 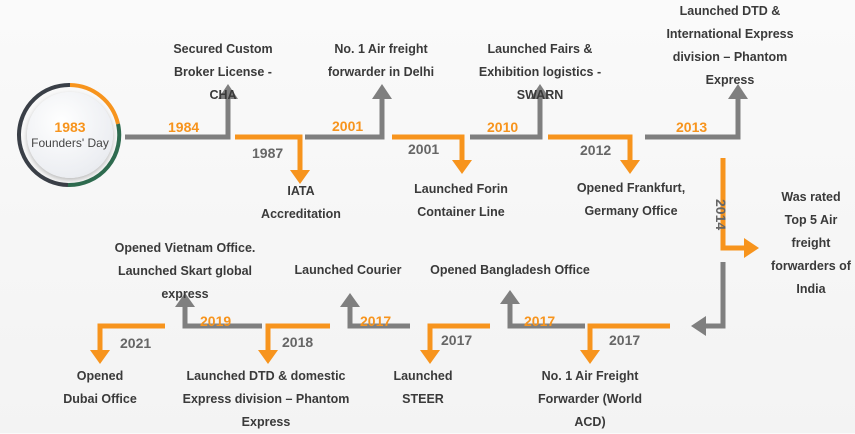 I want to click on arrow-2010, so click(x=506, y=118).